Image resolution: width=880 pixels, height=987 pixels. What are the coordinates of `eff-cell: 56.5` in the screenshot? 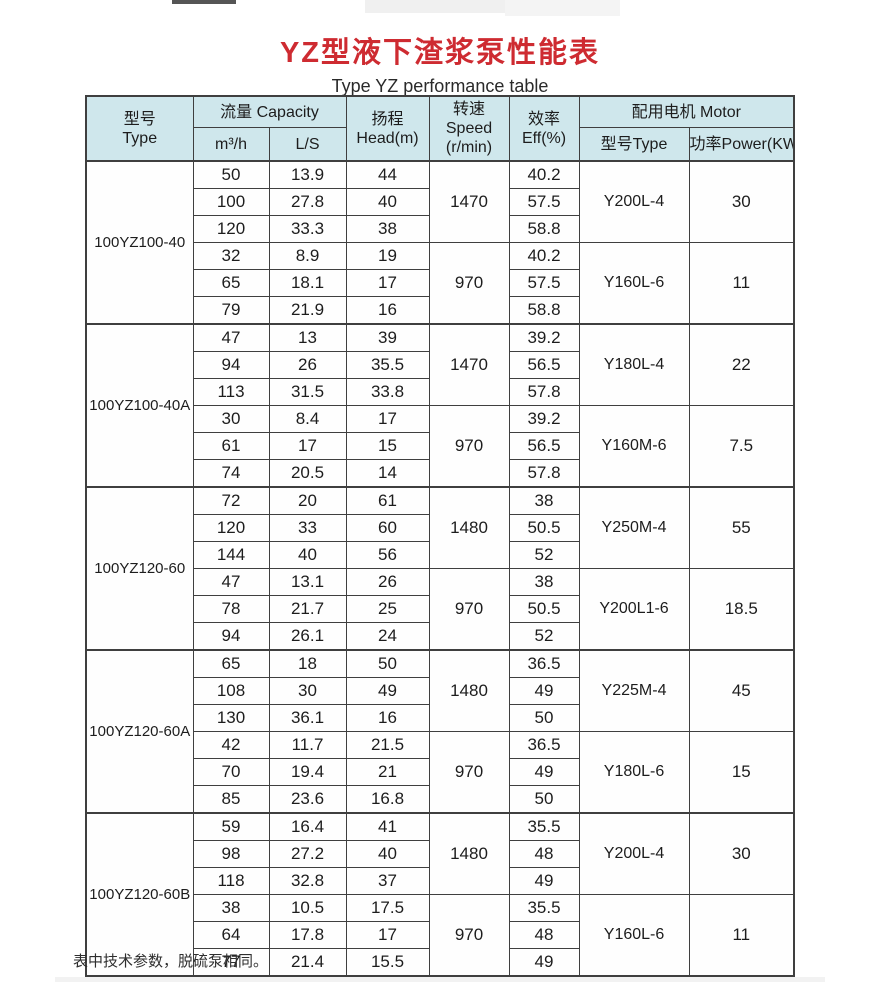 It's located at (544, 446).